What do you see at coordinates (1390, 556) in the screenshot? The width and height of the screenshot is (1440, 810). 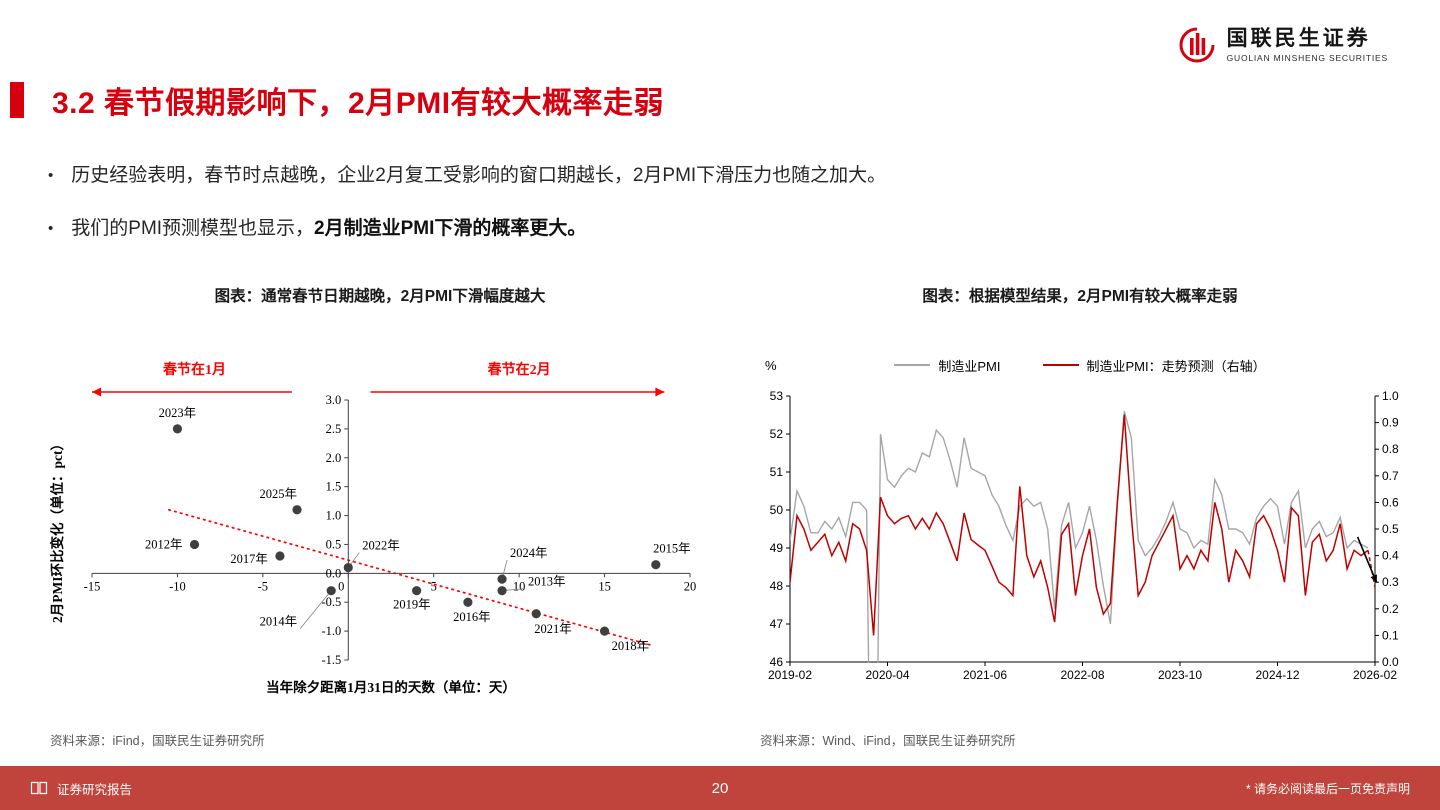 I see `svg-text: 0.4` at bounding box center [1390, 556].